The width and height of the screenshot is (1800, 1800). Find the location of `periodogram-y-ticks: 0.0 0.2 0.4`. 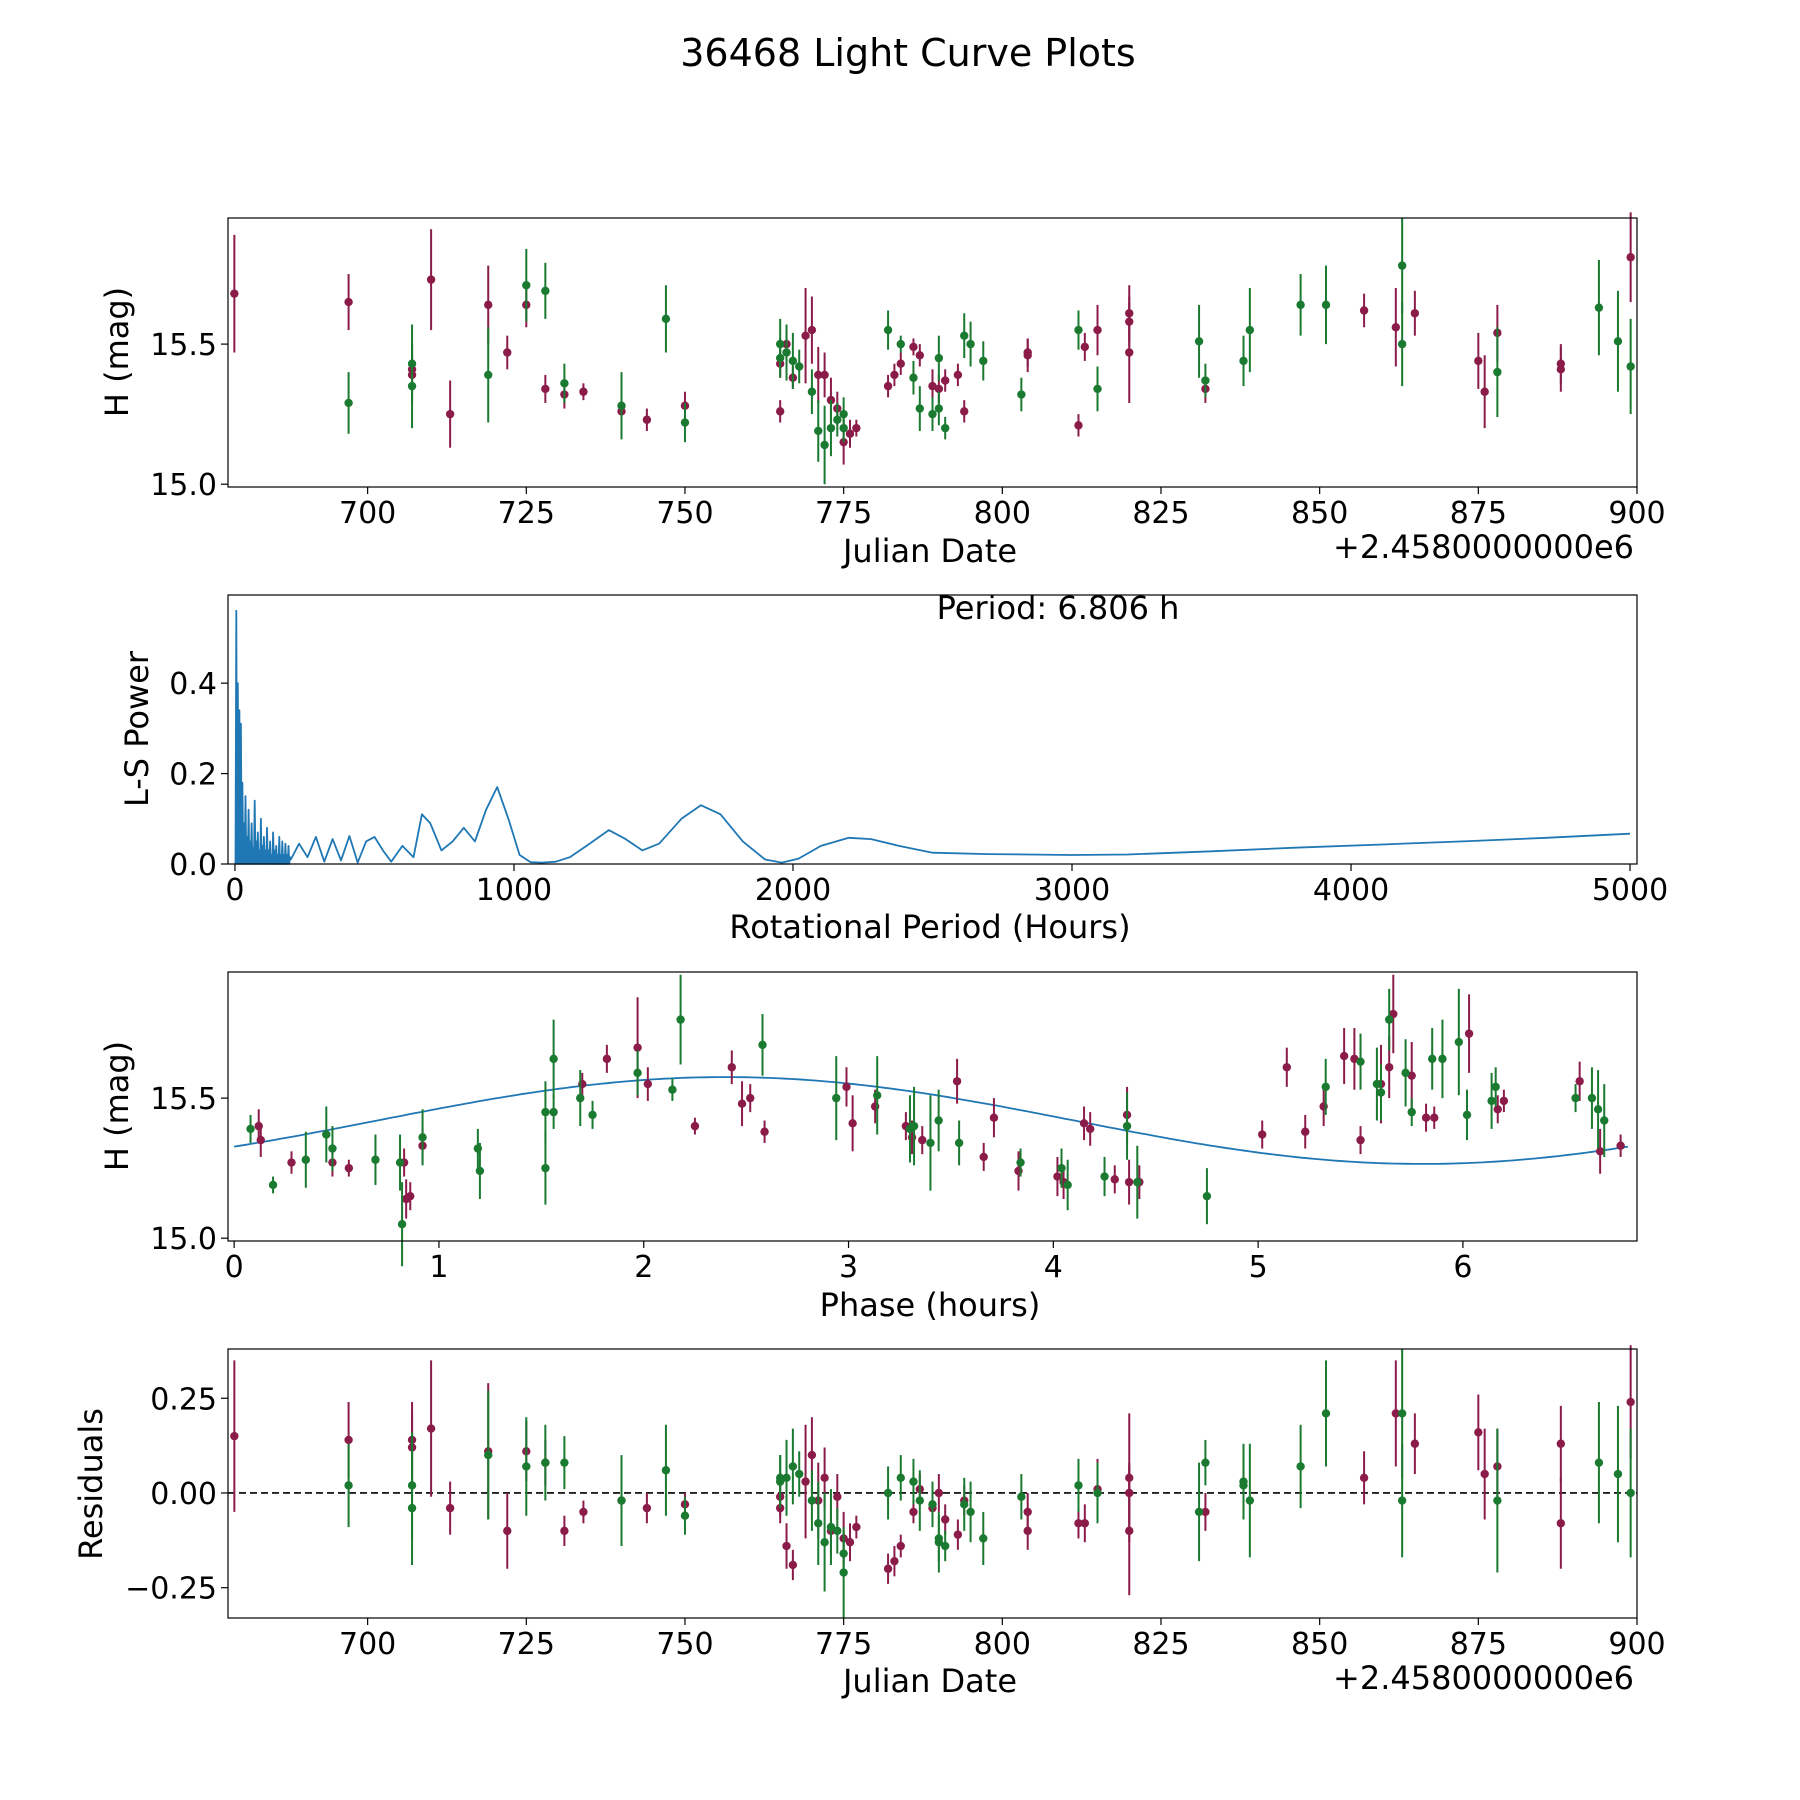

periodogram-y-ticks: 0.0 0.2 0.4 is located at coordinates (198, 775).